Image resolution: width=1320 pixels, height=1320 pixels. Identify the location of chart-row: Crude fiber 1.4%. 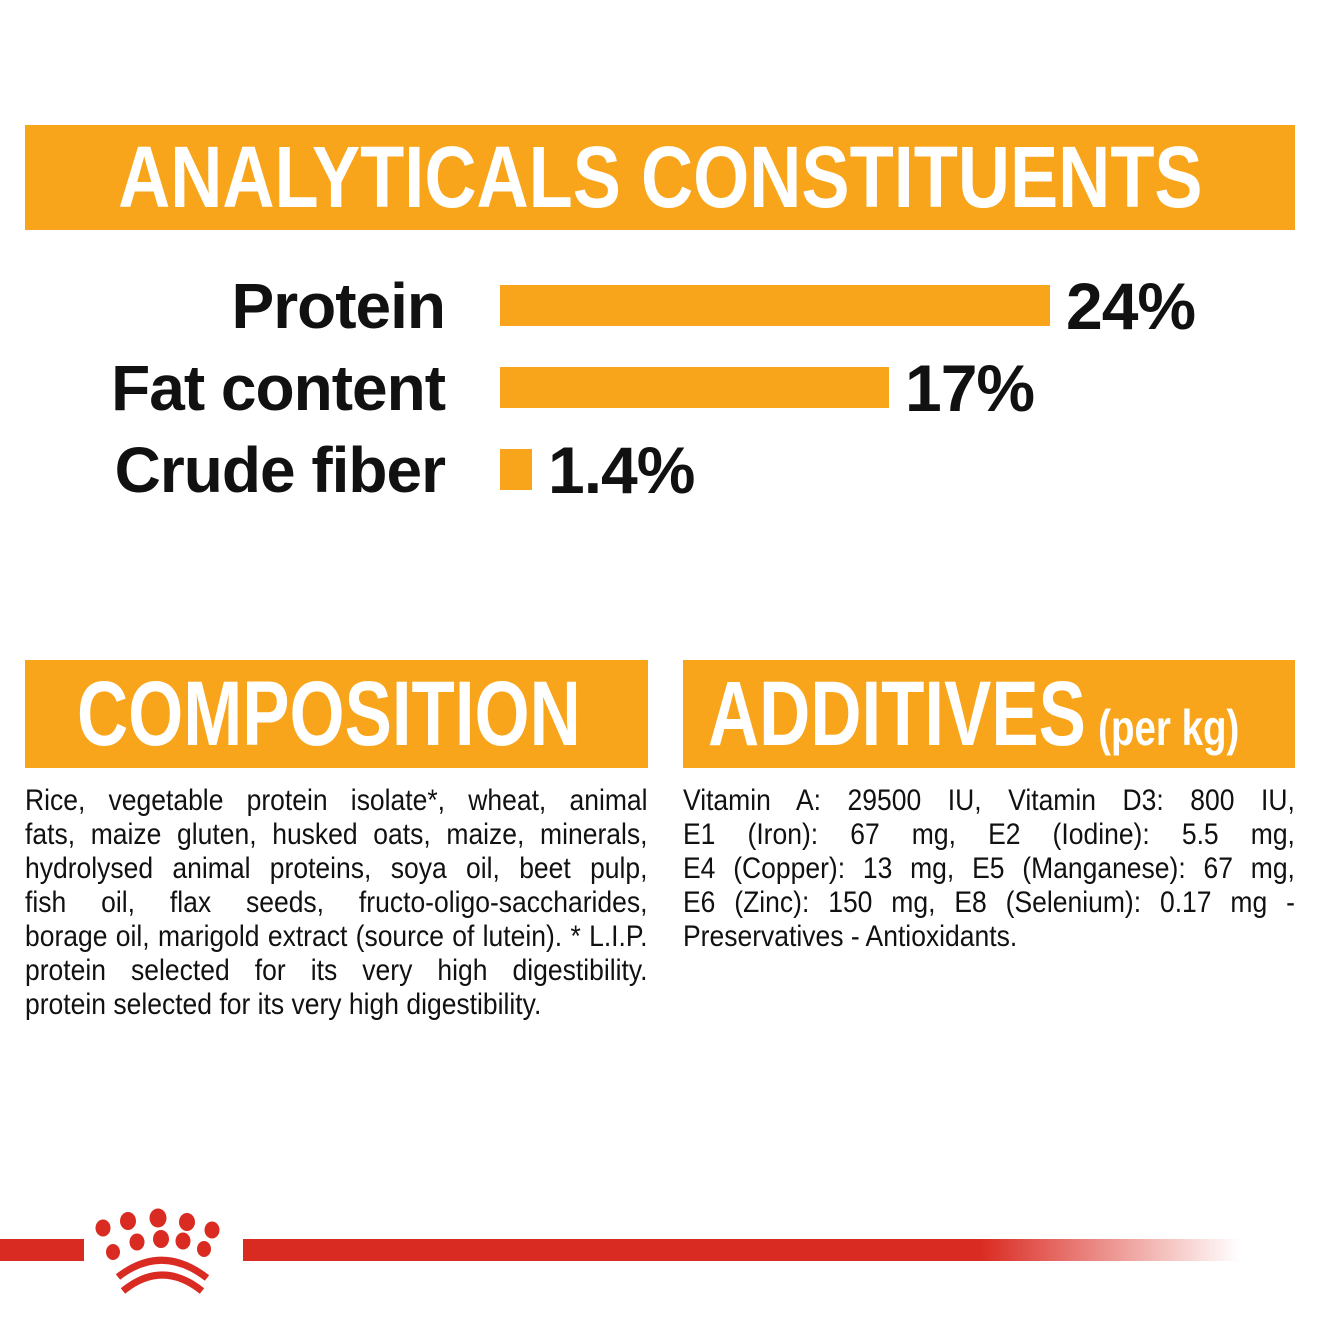
(660, 470).